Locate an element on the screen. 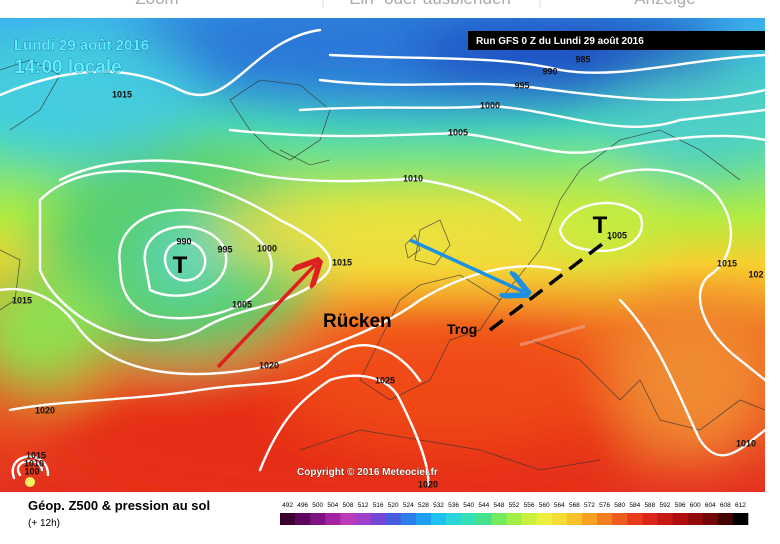  scale-label: 612 is located at coordinates (740, 505).